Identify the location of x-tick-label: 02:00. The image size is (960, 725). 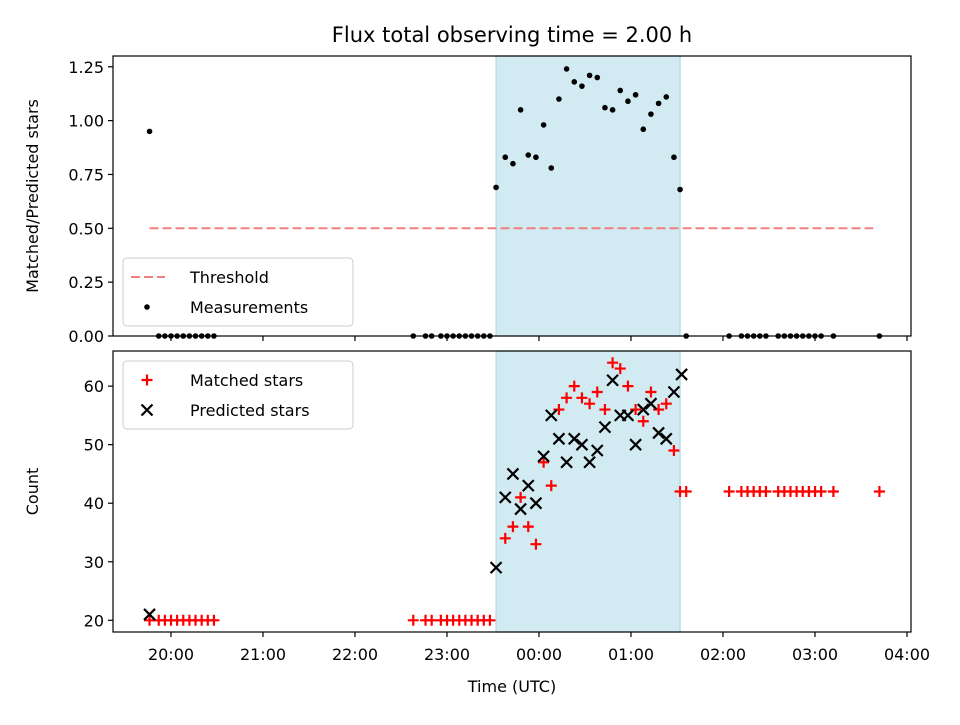
(723, 654).